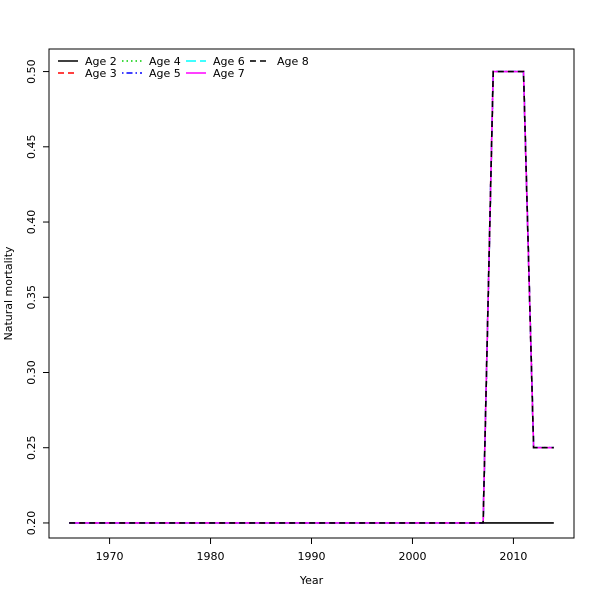 The height and width of the screenshot is (600, 600). I want to click on x-tick-label: 2000, so click(412, 556).